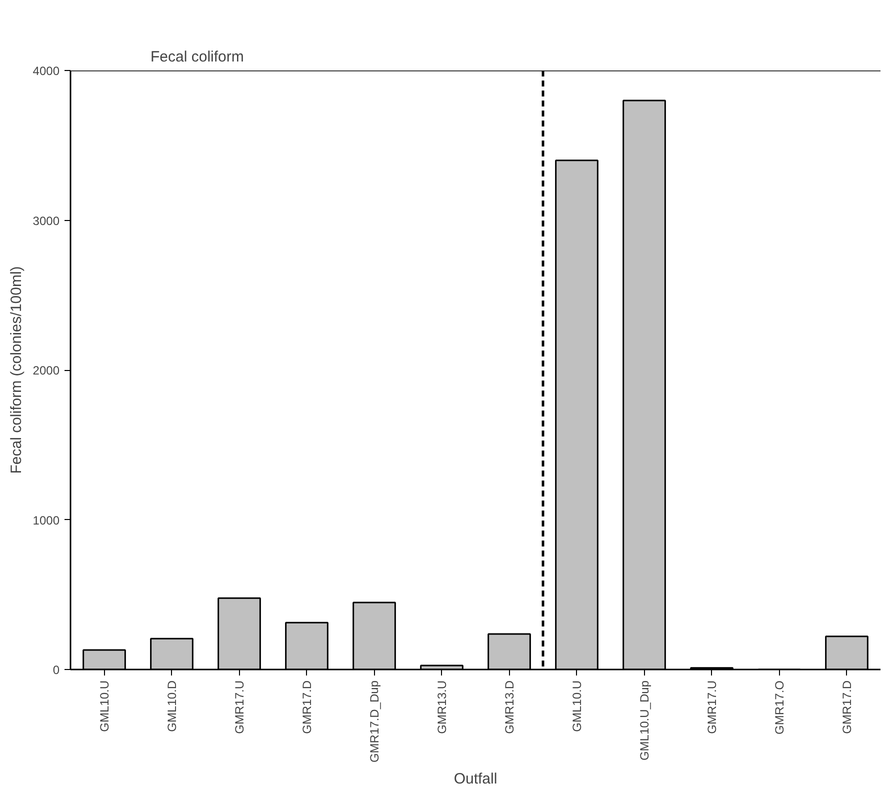 This screenshot has width=890, height=800. What do you see at coordinates (16, 370) in the screenshot?
I see `y-axis-title: Fecal coliform (colonies/100ml)` at bounding box center [16, 370].